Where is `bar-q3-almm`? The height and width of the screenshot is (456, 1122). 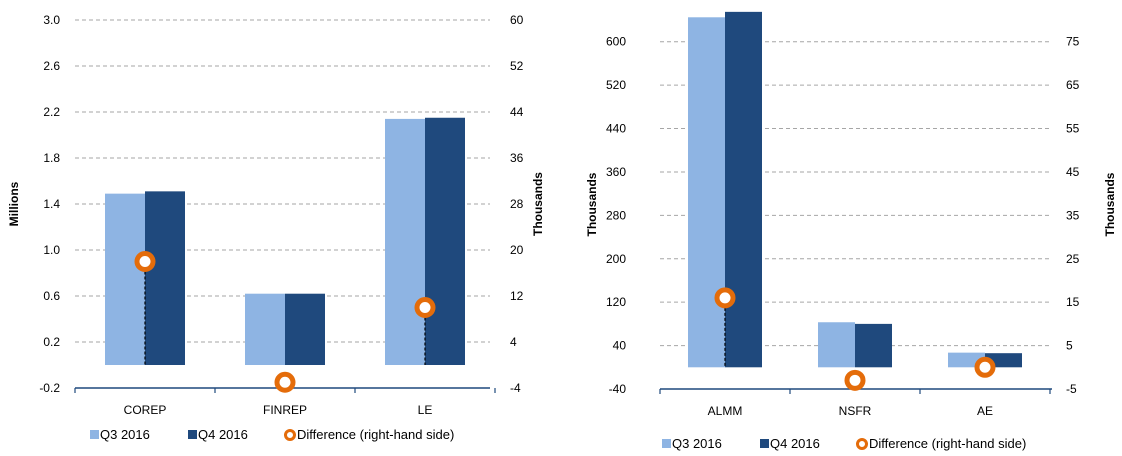
bar-q3-almm is located at coordinates (706, 192).